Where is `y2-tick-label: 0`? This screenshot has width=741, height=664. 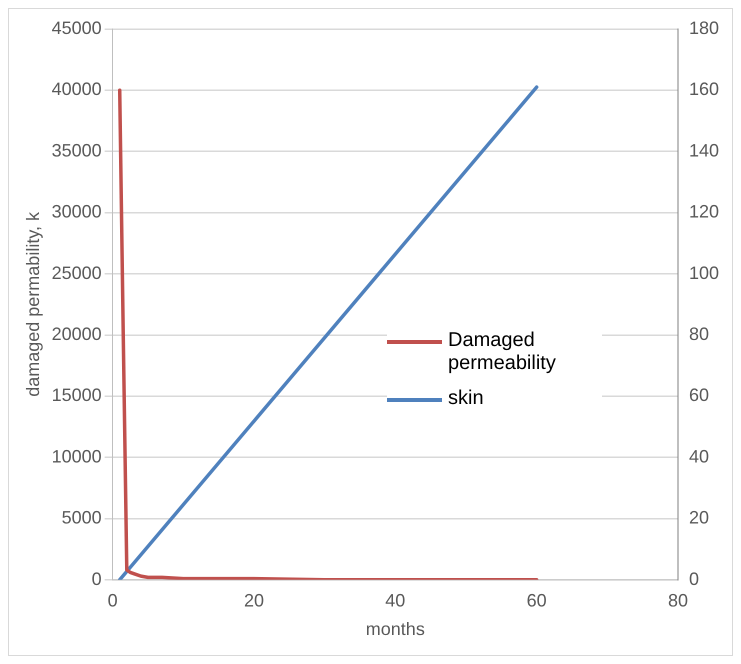 y2-tick-label: 0 is located at coordinates (693, 578).